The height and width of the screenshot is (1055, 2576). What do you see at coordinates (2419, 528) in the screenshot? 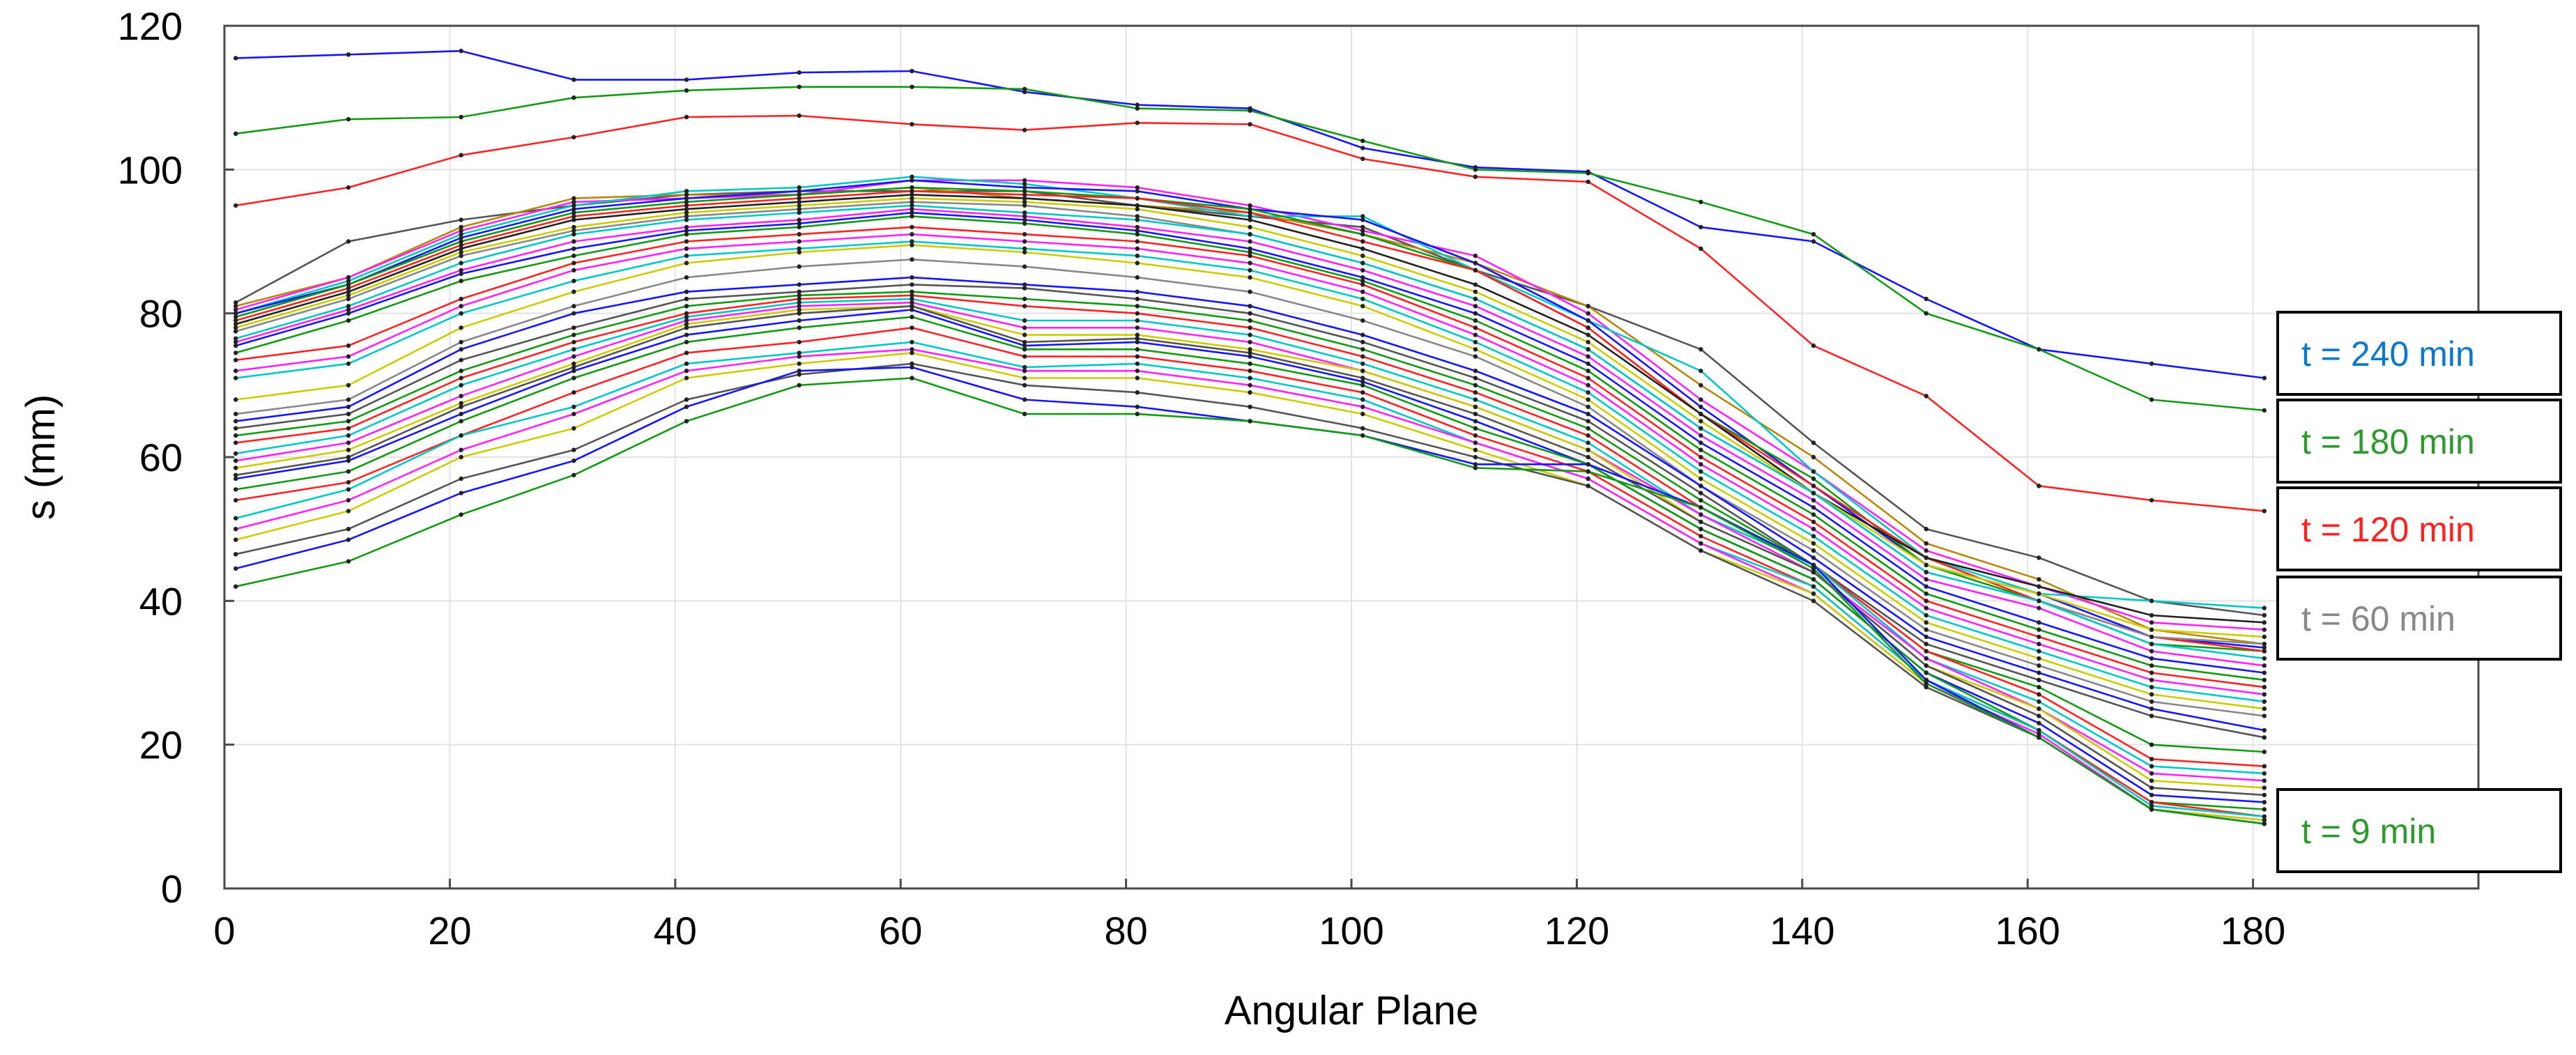
I see `legend-item: t = 120 min` at bounding box center [2419, 528].